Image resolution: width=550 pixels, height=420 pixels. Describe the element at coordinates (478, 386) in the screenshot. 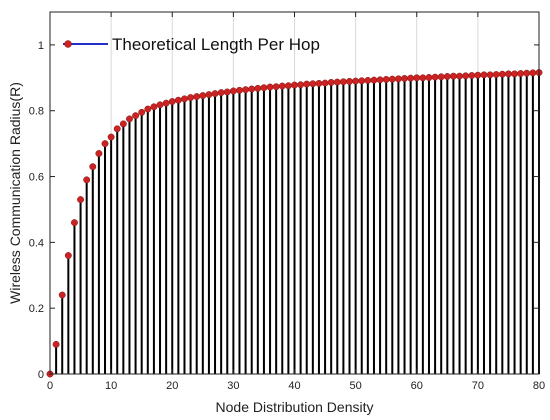

I see `x-tick-label: 70` at that location.